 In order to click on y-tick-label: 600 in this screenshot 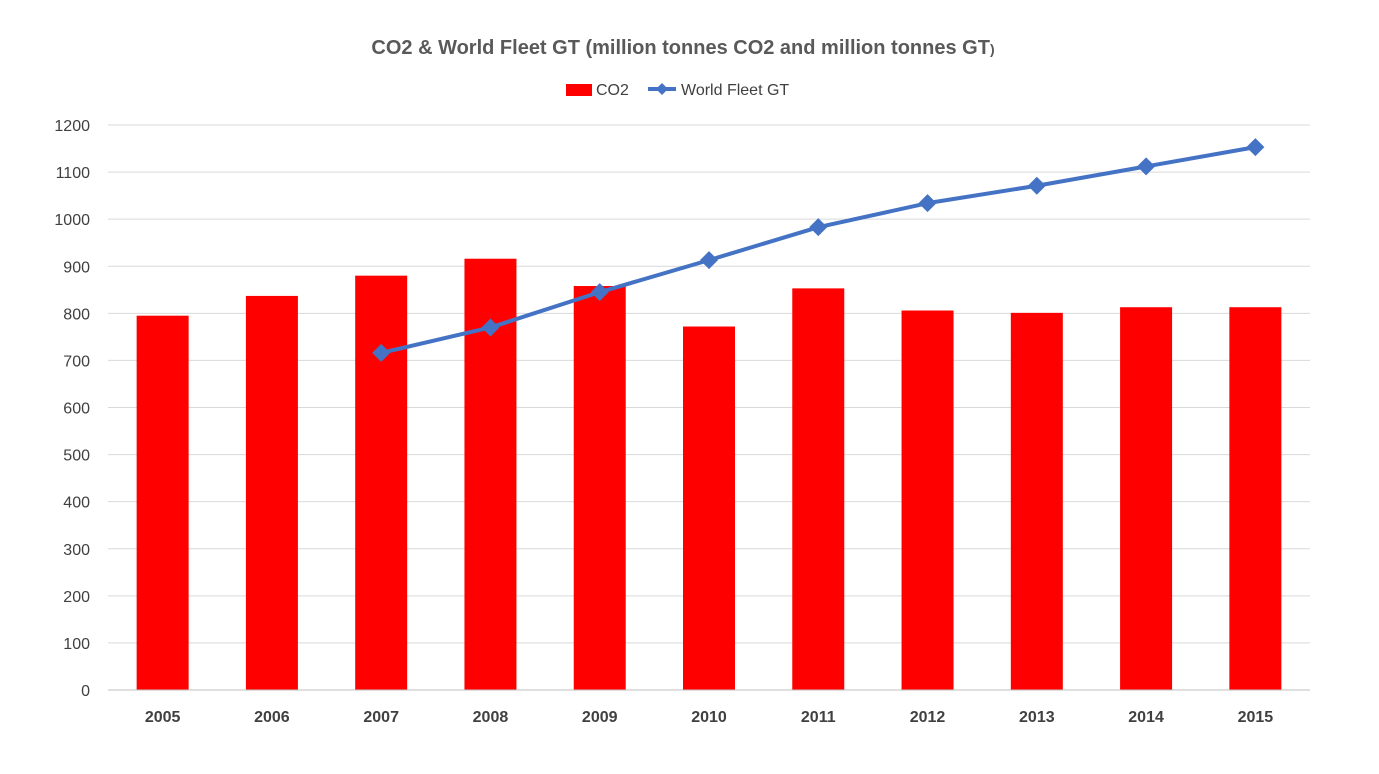, I will do `click(76, 409)`.